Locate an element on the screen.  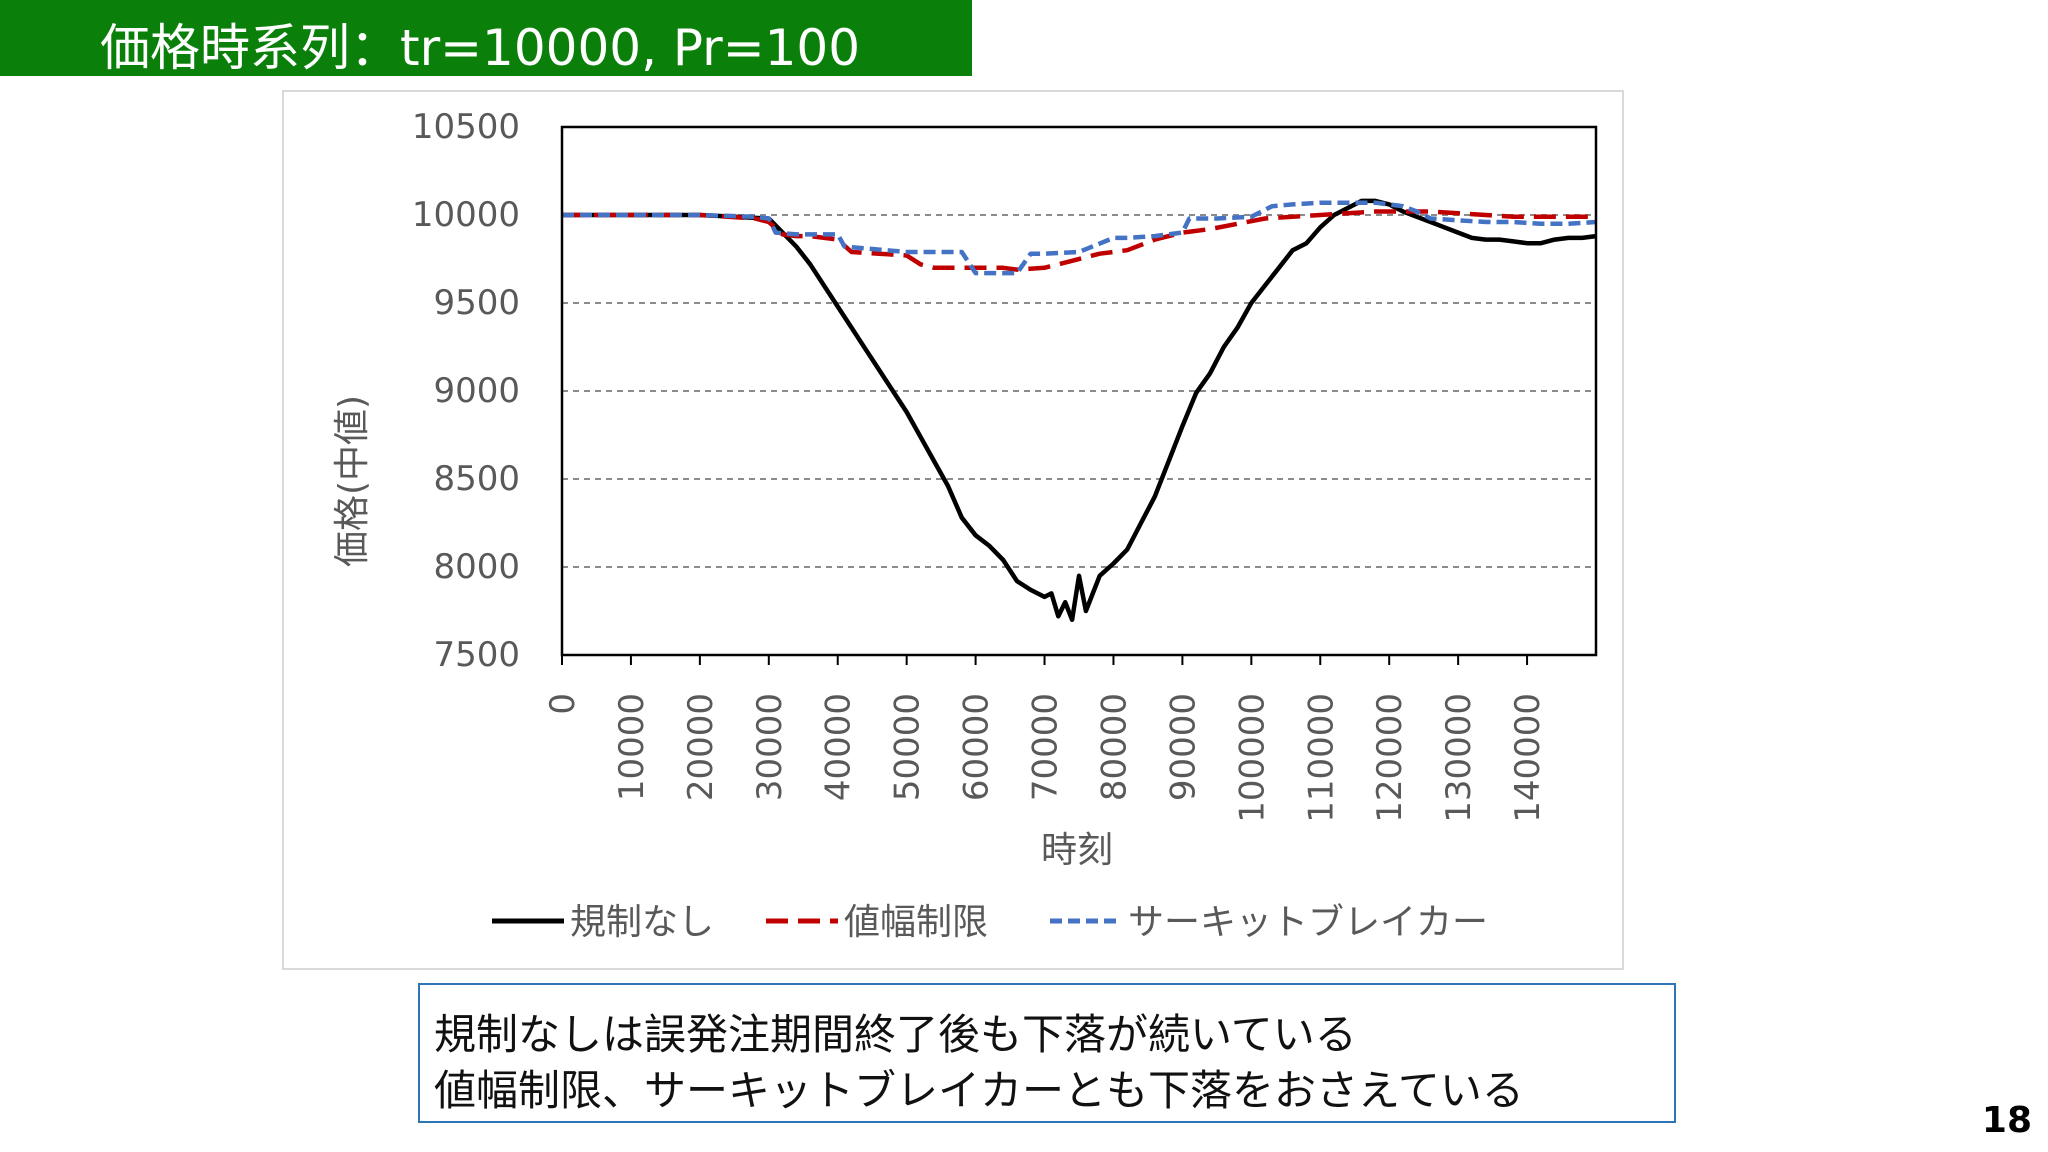
x-tick-label: 110000 is located at coordinates (1321, 758).